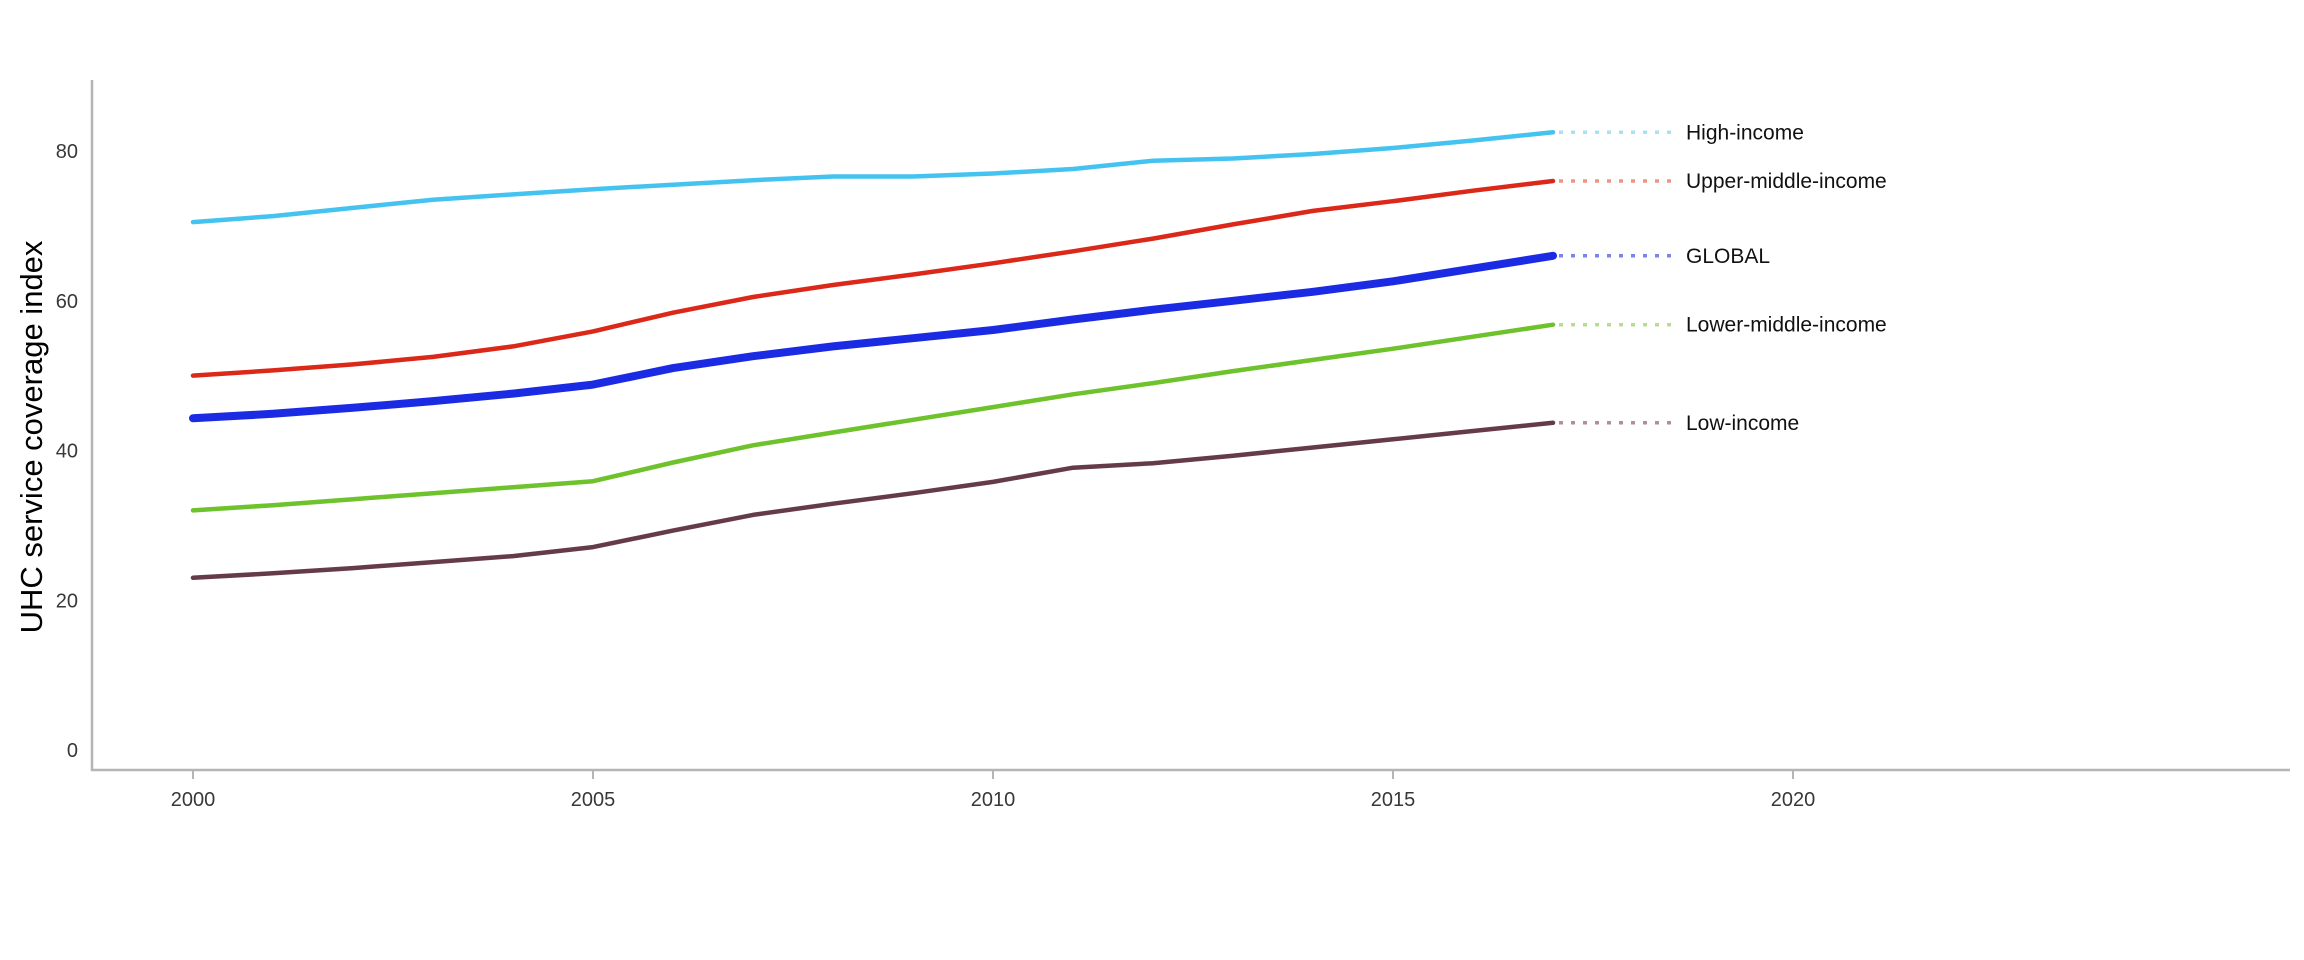 The width and height of the screenshot is (2304, 960). I want to click on series-label-upper-middle-income: Upper-middle-income, so click(1786, 181).